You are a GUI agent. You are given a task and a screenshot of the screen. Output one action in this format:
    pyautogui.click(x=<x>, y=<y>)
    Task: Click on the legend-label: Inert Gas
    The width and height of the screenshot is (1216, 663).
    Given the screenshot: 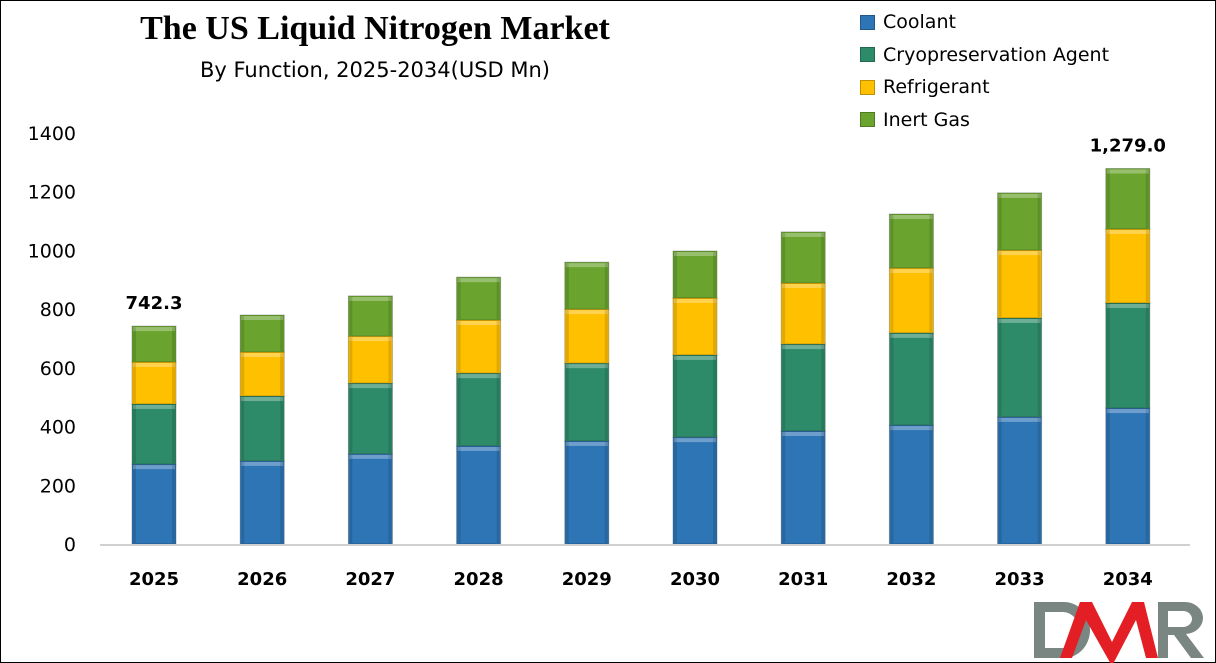 What is the action you would take?
    pyautogui.click(x=926, y=119)
    